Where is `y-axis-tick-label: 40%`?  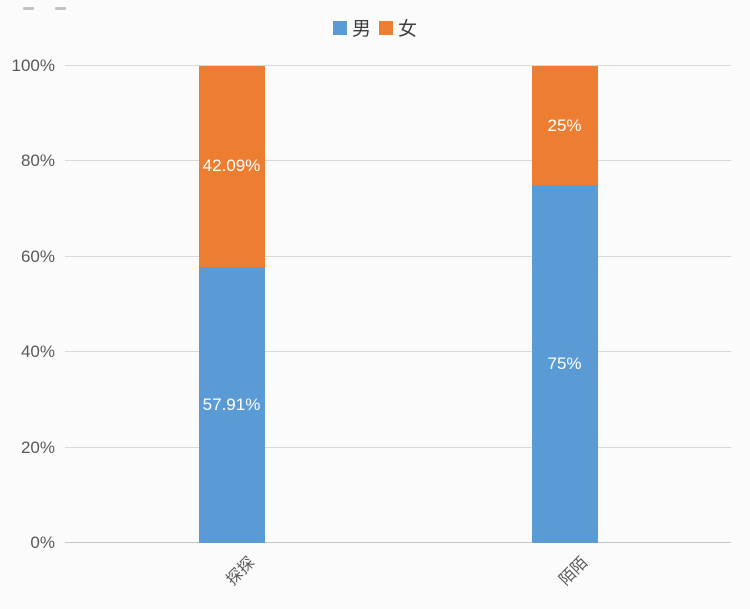
y-axis-tick-label: 40% is located at coordinates (37, 352).